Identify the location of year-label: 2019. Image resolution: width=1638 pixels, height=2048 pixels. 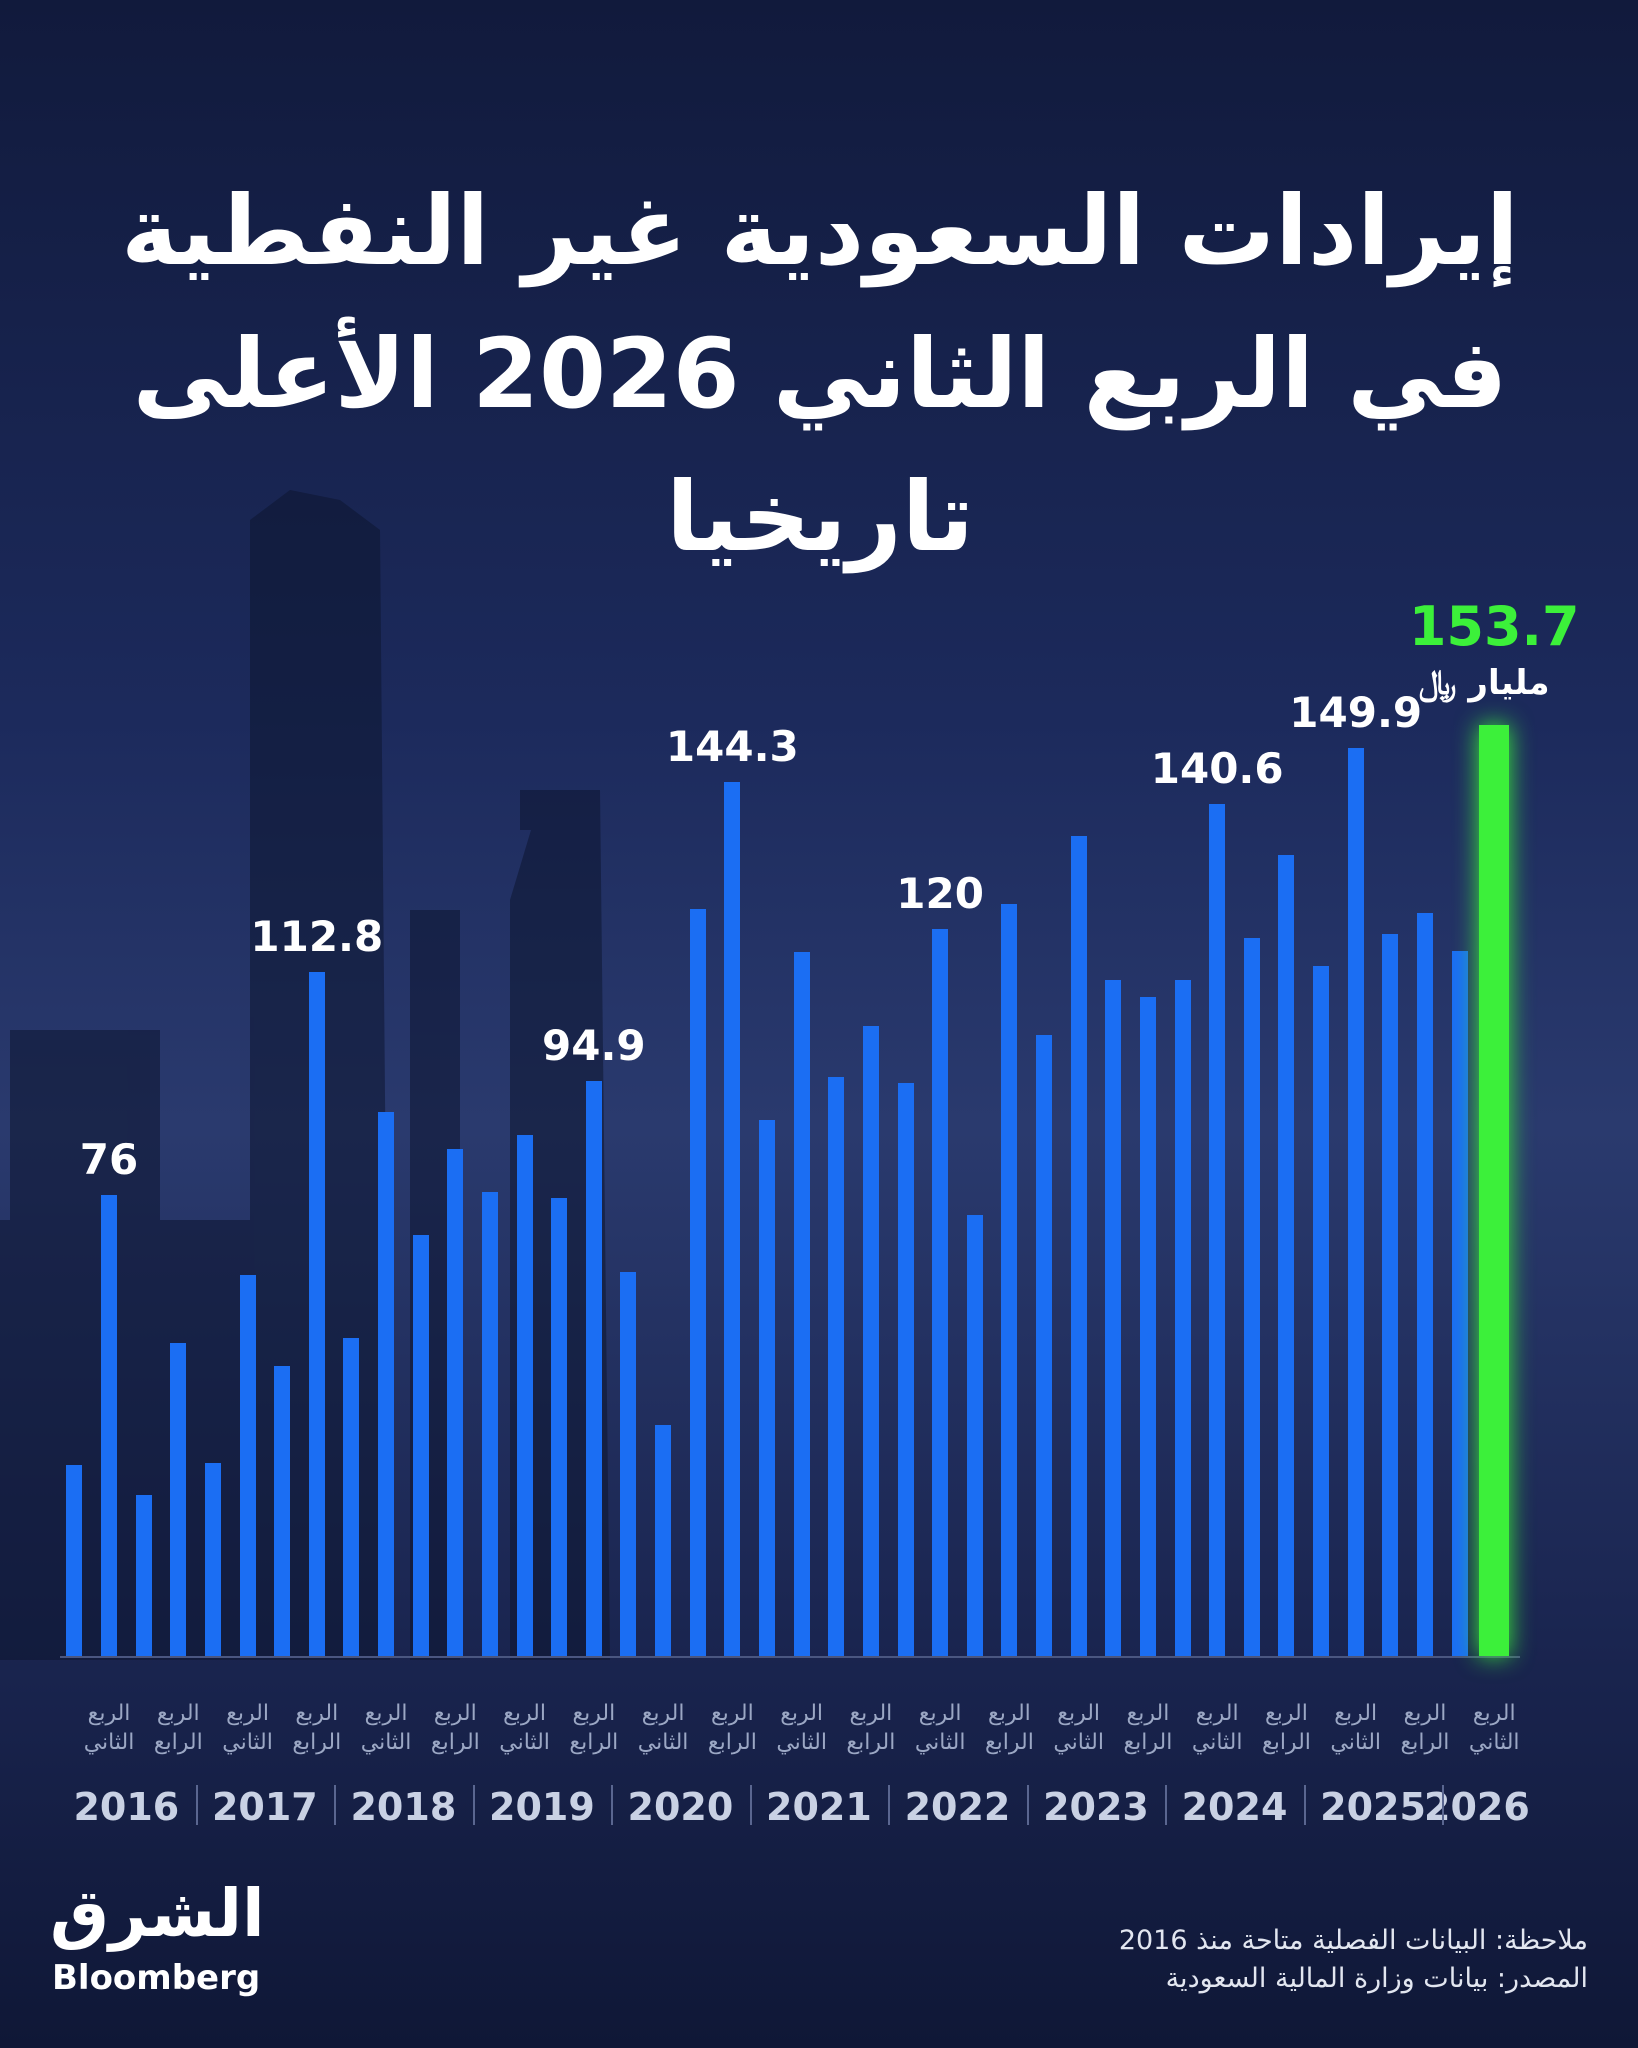
(542, 1807).